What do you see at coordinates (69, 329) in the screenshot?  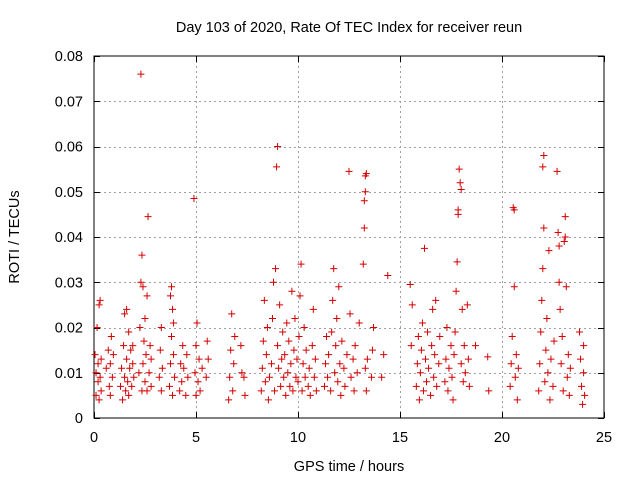 I see `y-tick-label: 0.02` at bounding box center [69, 329].